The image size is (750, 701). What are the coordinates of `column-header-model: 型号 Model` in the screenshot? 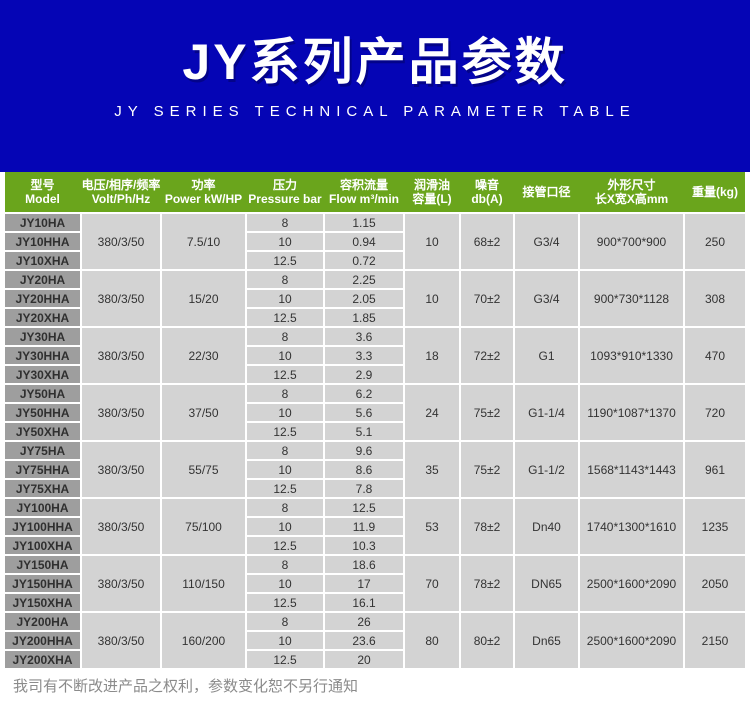 It's located at (42, 192).